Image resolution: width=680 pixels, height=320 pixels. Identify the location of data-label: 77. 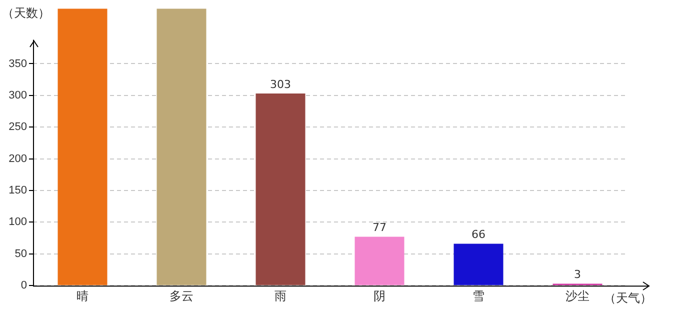
(379, 227).